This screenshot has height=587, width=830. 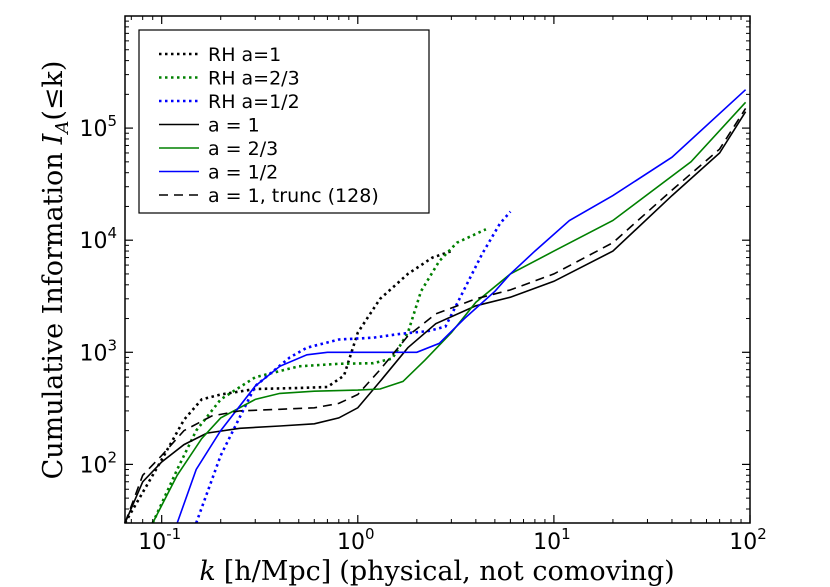 What do you see at coordinates (748, 540) in the screenshot?
I see `x-tick-label: 10²` at bounding box center [748, 540].